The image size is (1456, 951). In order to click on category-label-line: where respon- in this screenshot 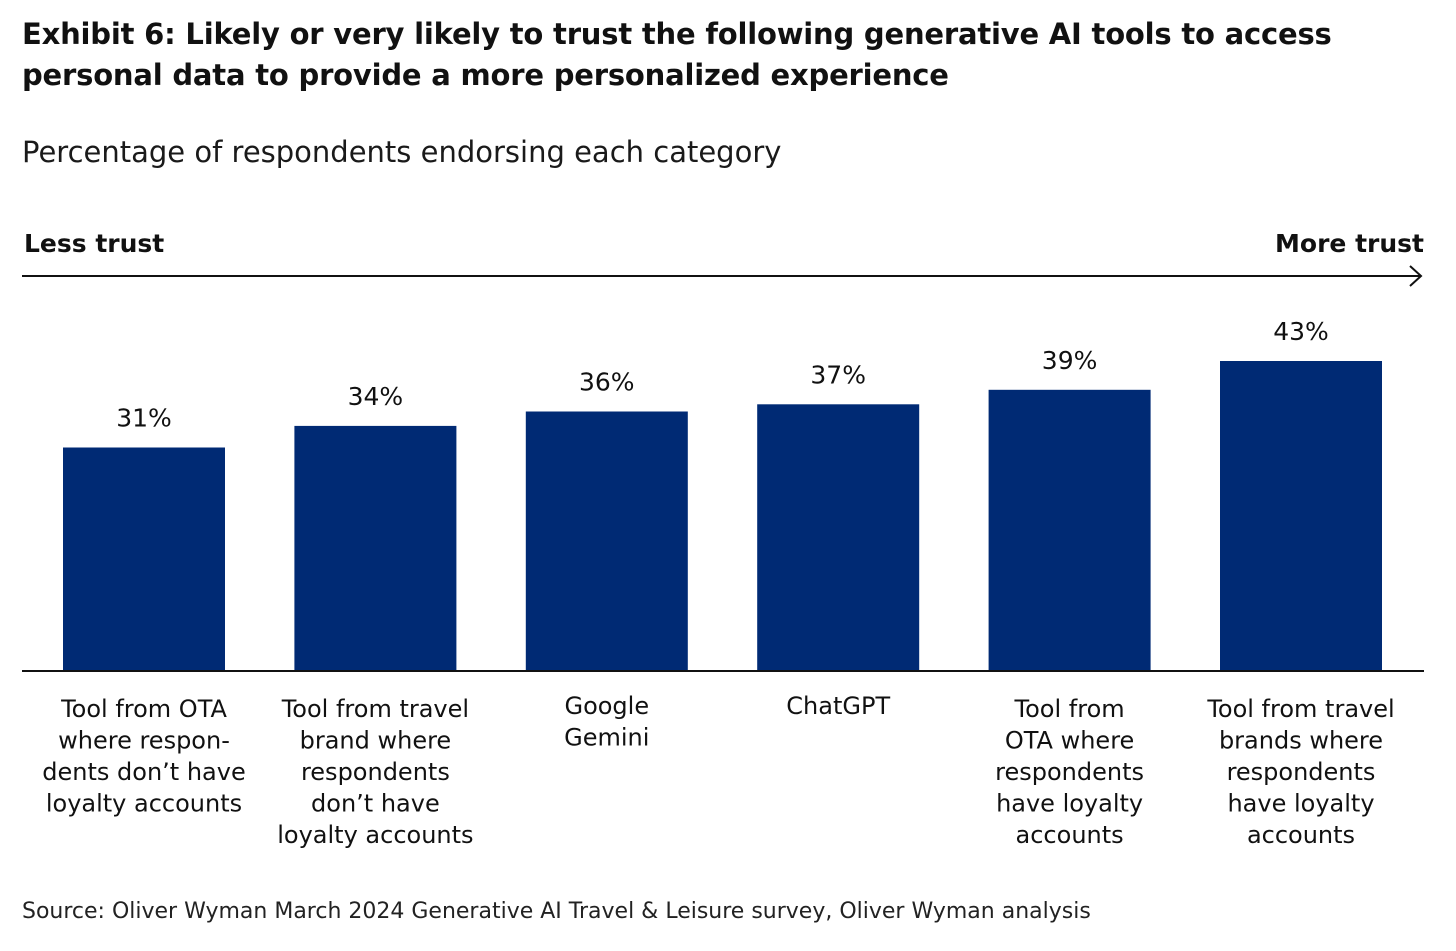, I will do `click(144, 741)`.